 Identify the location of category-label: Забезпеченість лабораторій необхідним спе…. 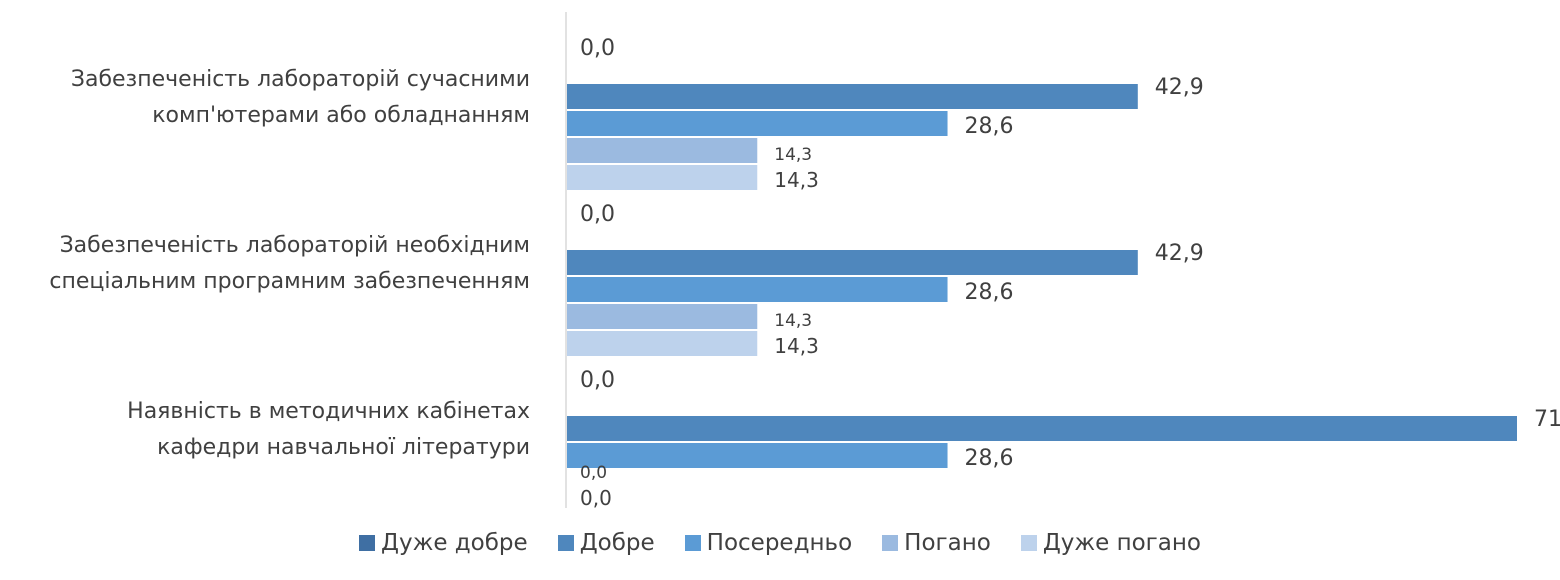
(289, 263).